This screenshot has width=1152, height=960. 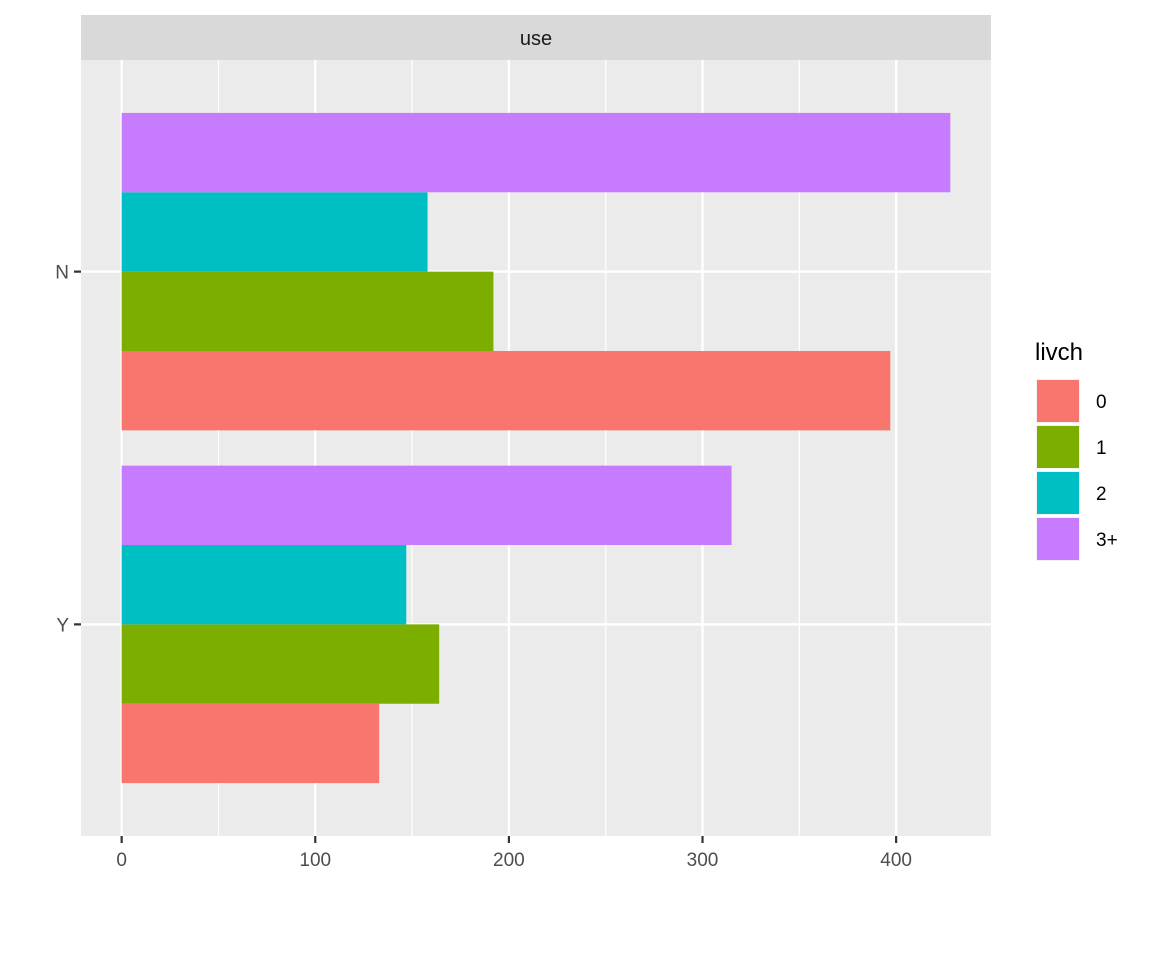 I want to click on legend-label: 0, so click(x=1101, y=402).